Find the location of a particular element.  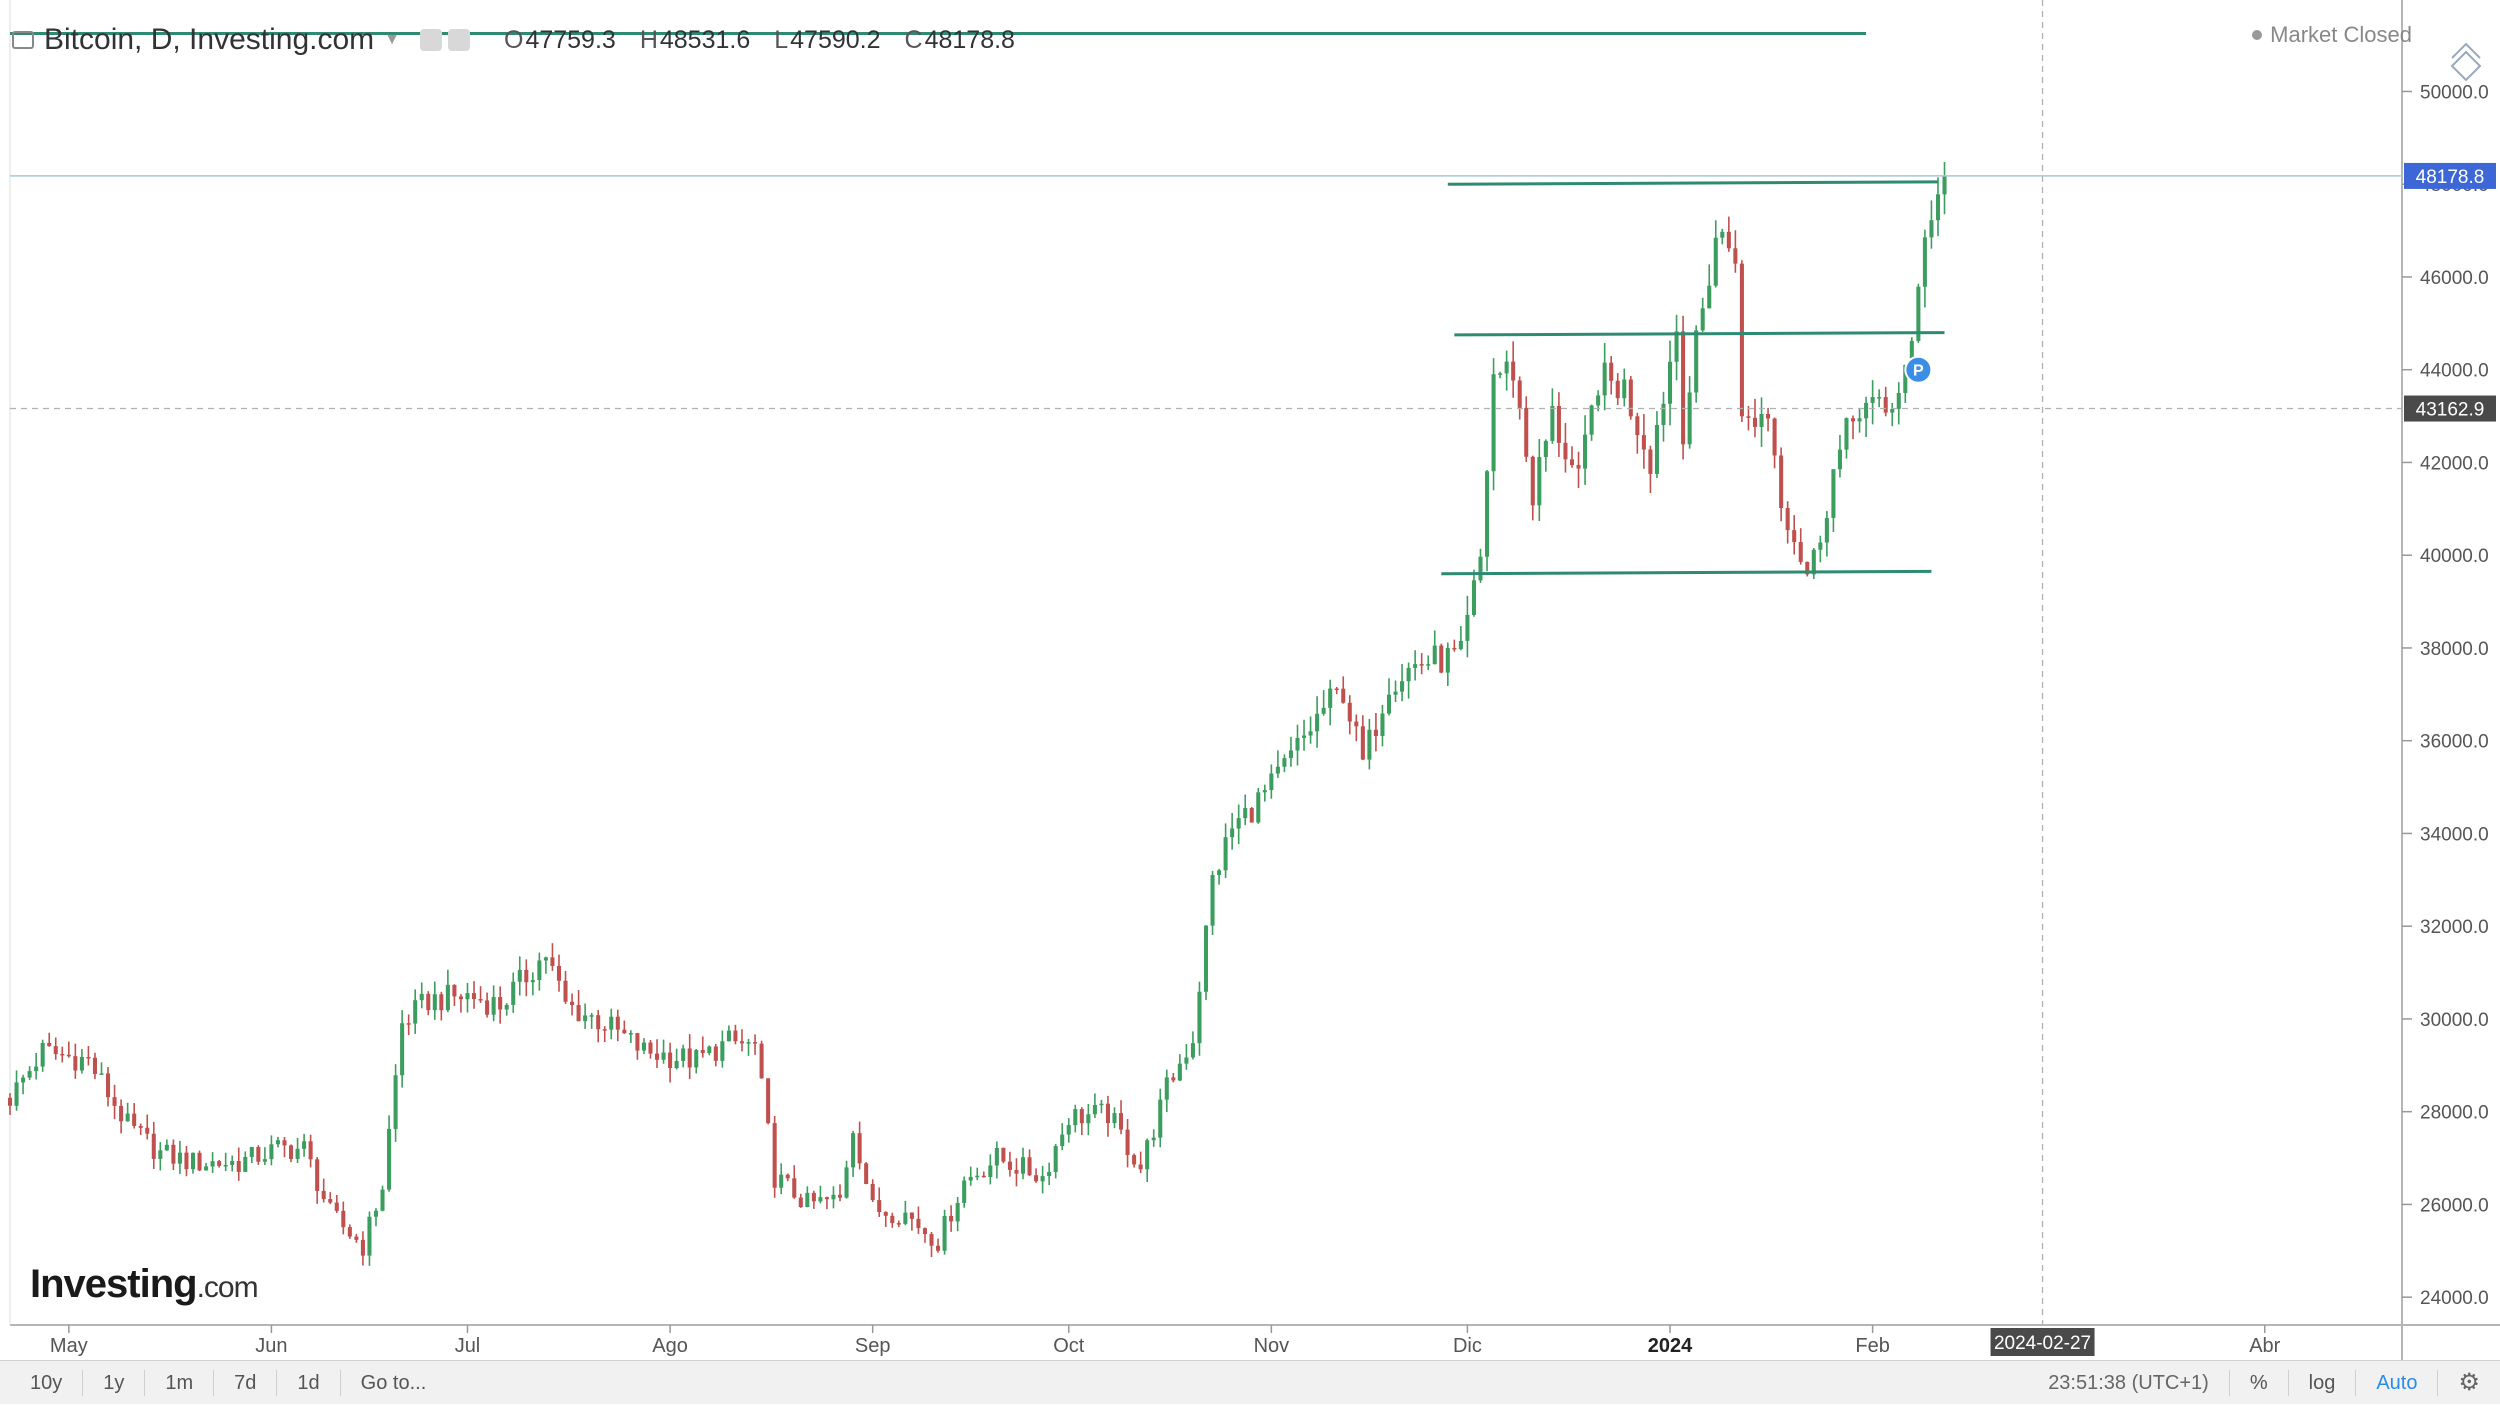

ohlc-readout: O47759.3 H48531.6 L47590.2 C48178.8 is located at coordinates (759, 40).